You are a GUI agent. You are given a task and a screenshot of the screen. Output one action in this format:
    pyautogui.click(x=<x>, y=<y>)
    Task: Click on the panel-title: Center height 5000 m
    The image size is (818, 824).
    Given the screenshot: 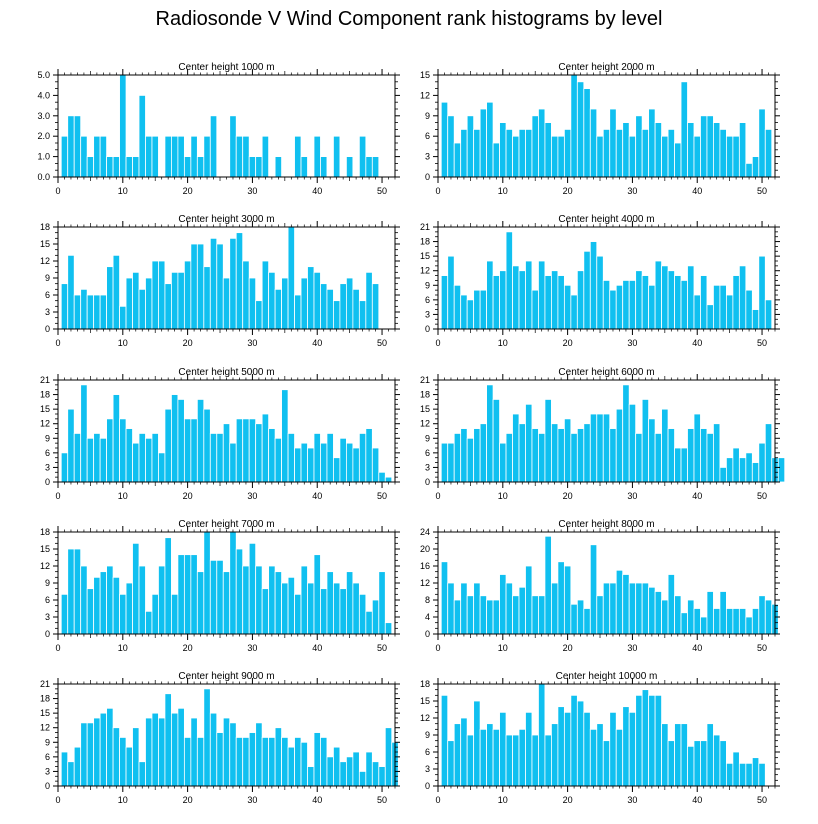 What is the action you would take?
    pyautogui.click(x=226, y=372)
    